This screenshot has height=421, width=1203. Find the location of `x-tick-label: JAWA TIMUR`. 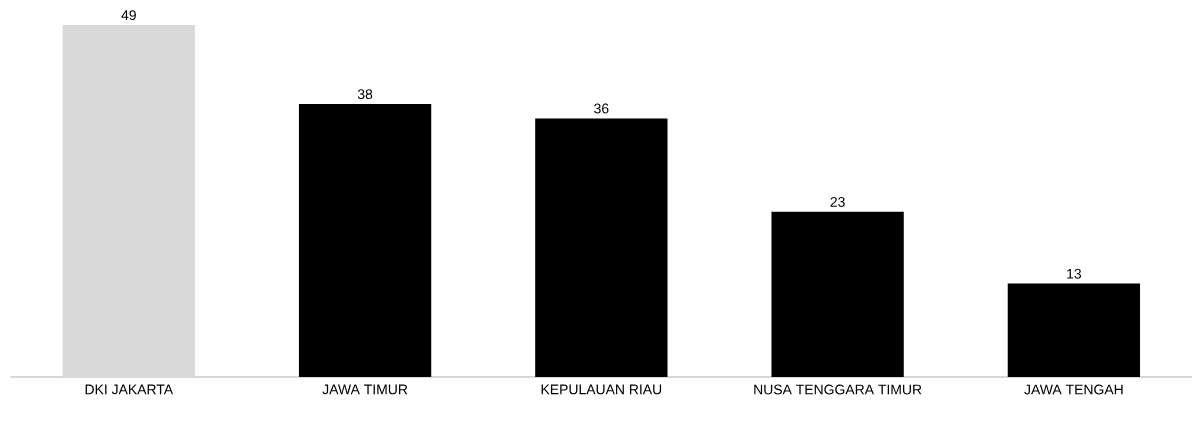

x-tick-label: JAWA TIMUR is located at coordinates (365, 389).